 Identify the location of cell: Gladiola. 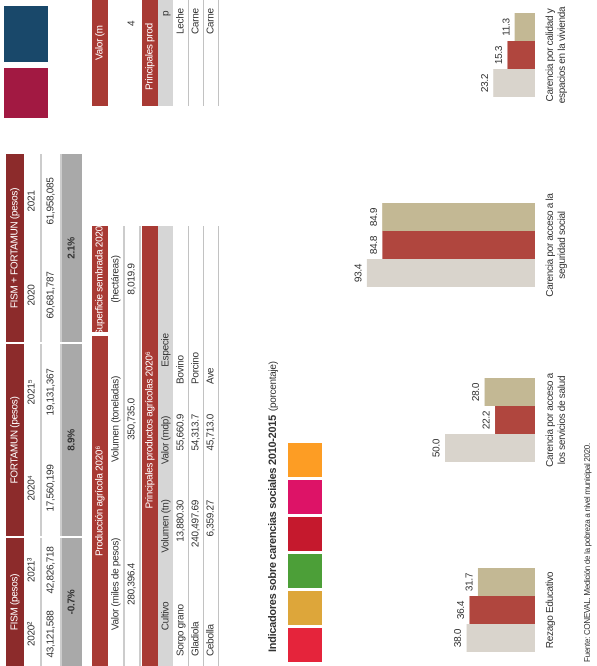
(196, 638).